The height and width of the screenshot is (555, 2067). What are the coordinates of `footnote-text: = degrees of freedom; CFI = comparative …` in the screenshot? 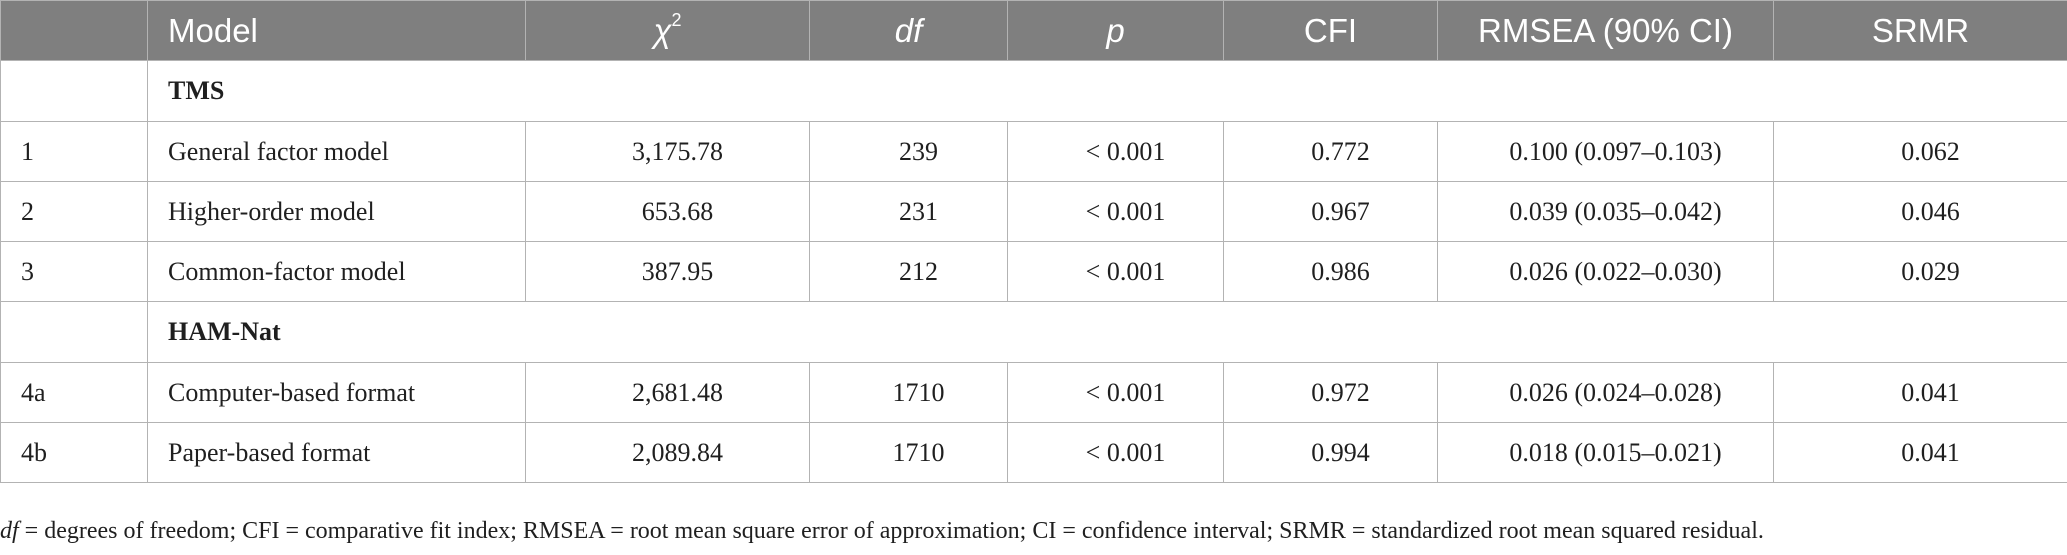 It's located at (891, 531).